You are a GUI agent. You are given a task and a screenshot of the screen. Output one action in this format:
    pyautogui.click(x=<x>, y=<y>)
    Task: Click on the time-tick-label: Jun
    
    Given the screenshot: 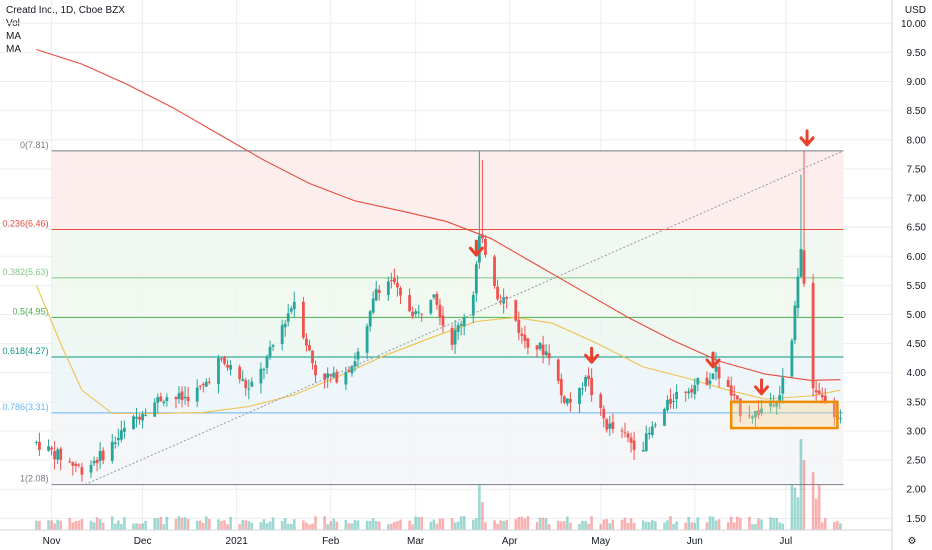 What is the action you would take?
    pyautogui.click(x=695, y=541)
    